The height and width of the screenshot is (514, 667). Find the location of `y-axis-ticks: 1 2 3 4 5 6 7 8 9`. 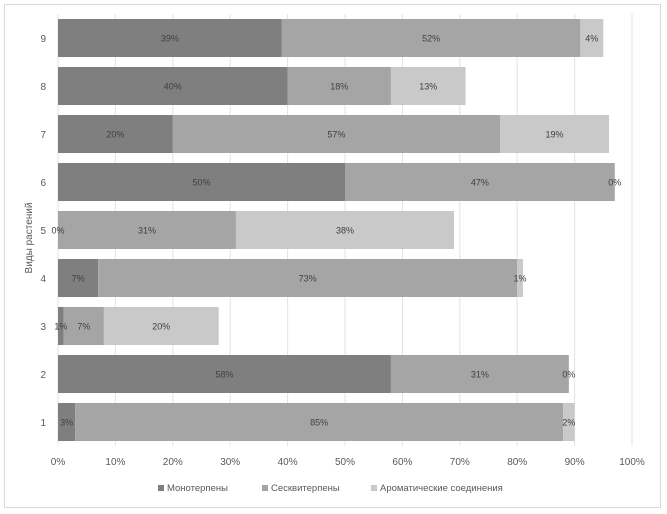

y-axis-ticks: 1 2 3 4 5 6 7 8 9 is located at coordinates (43, 231).